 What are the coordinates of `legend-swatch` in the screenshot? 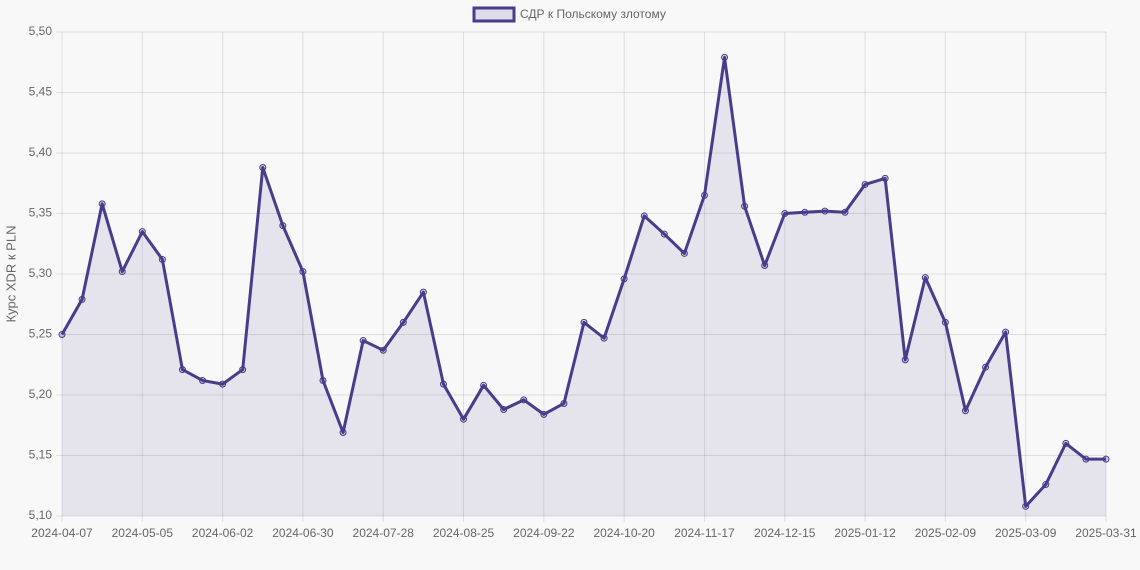 It's located at (494, 14).